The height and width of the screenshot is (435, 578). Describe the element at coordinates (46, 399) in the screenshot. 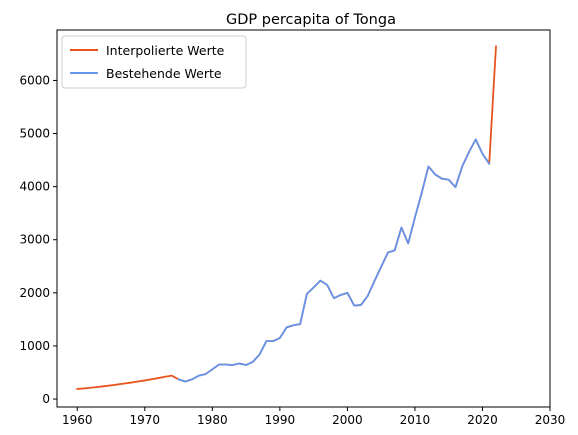

I see `y-tick-label: 0` at that location.